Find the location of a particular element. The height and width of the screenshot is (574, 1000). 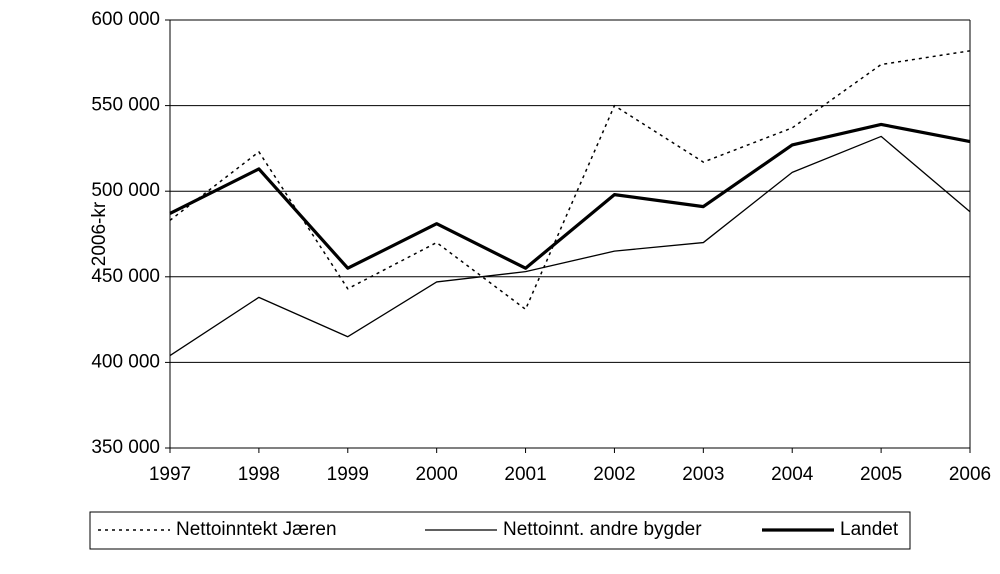

x-tick-label: 1999 is located at coordinates (348, 474).